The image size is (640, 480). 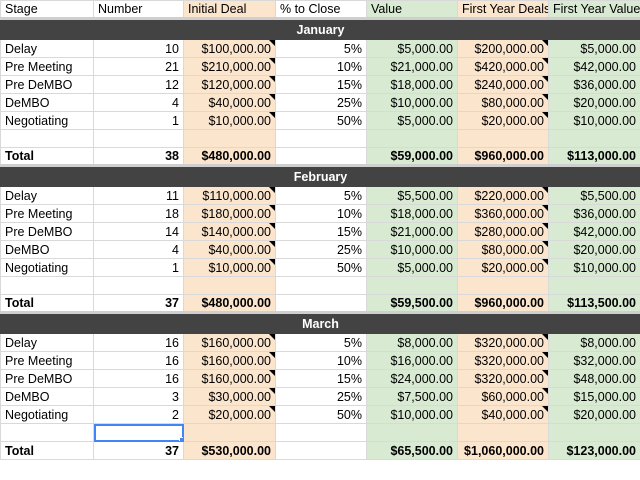 I want to click on cell-initial-deal: $40,000.00, so click(x=229, y=249).